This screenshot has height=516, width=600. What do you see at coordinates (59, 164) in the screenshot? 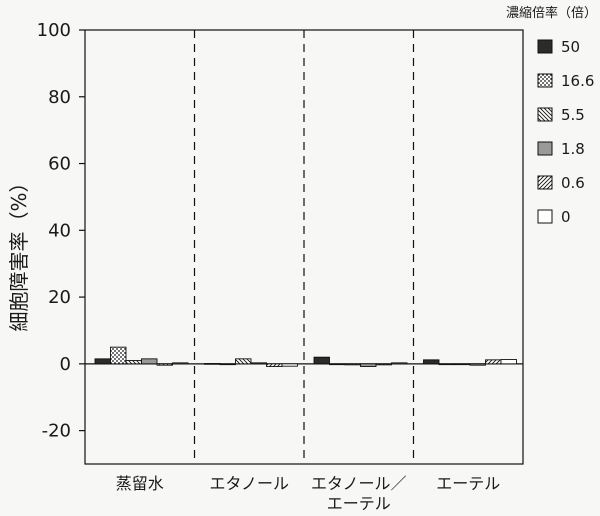
I see `y-tick-label: 60` at bounding box center [59, 164].